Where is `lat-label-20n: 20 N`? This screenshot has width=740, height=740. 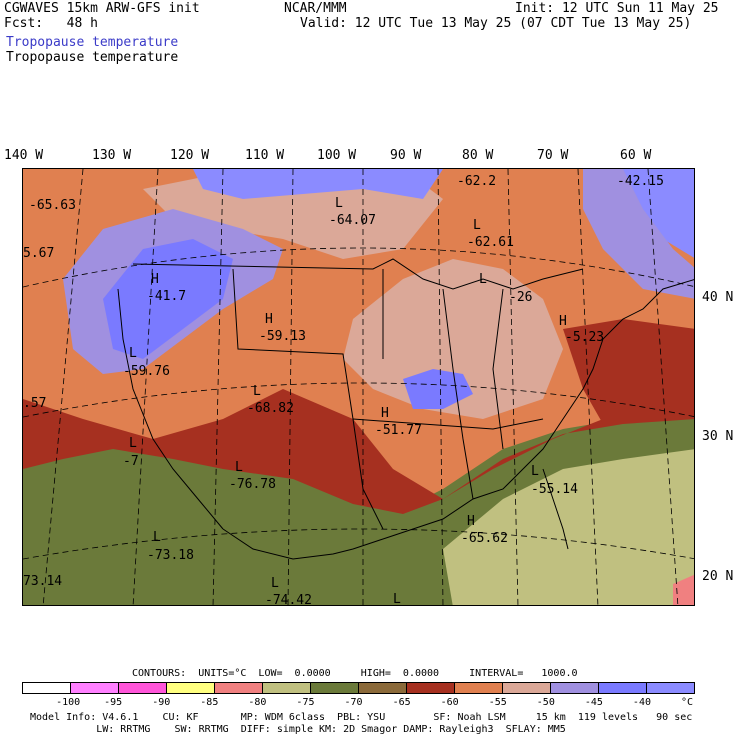 lat-label-20n: 20 N is located at coordinates (718, 576).